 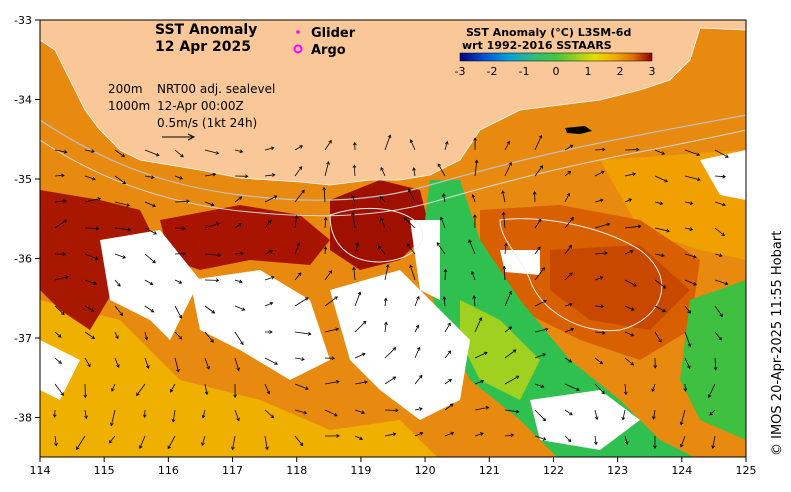 What do you see at coordinates (23, 20) in the screenshot?
I see `y-tick-label: -33` at bounding box center [23, 20].